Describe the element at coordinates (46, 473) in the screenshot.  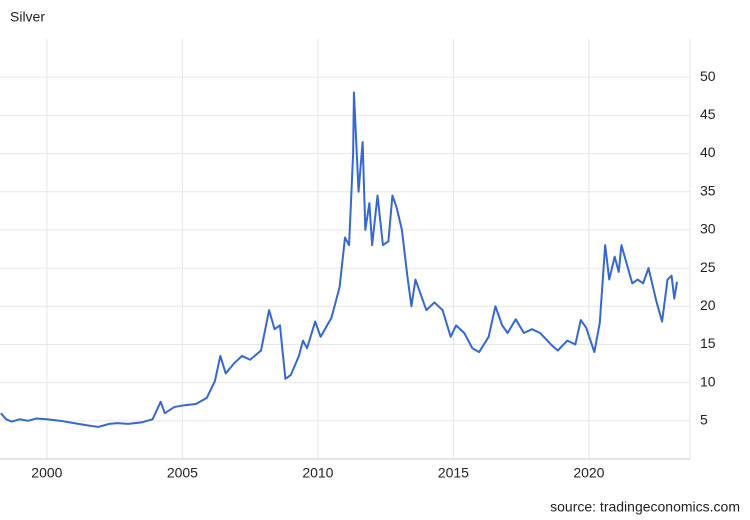
I see `x-tick-label: 2000` at that location.